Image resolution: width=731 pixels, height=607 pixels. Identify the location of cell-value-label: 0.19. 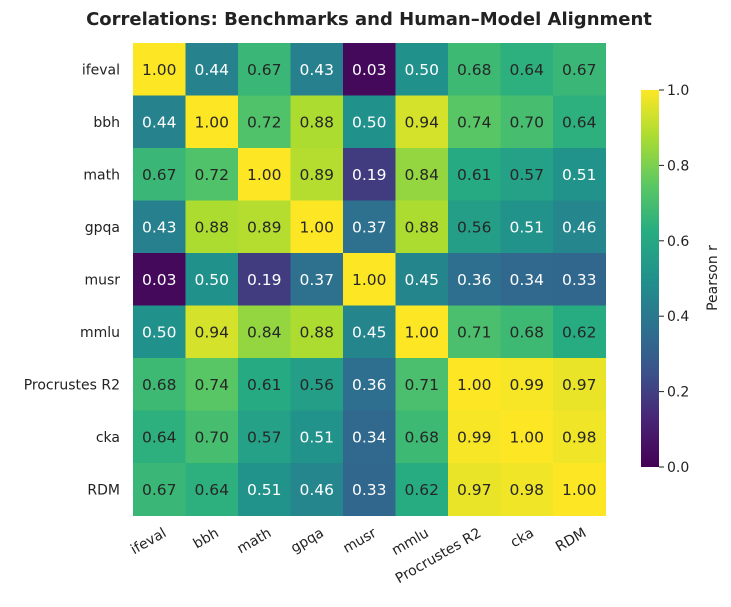
(264, 280).